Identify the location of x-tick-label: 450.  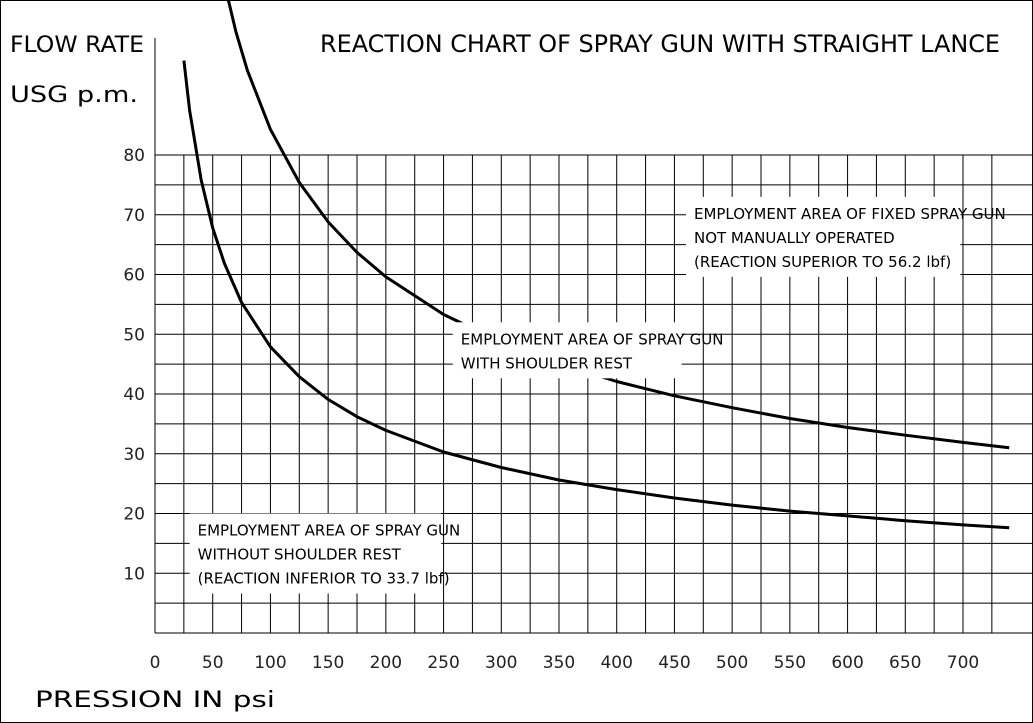
(674, 663).